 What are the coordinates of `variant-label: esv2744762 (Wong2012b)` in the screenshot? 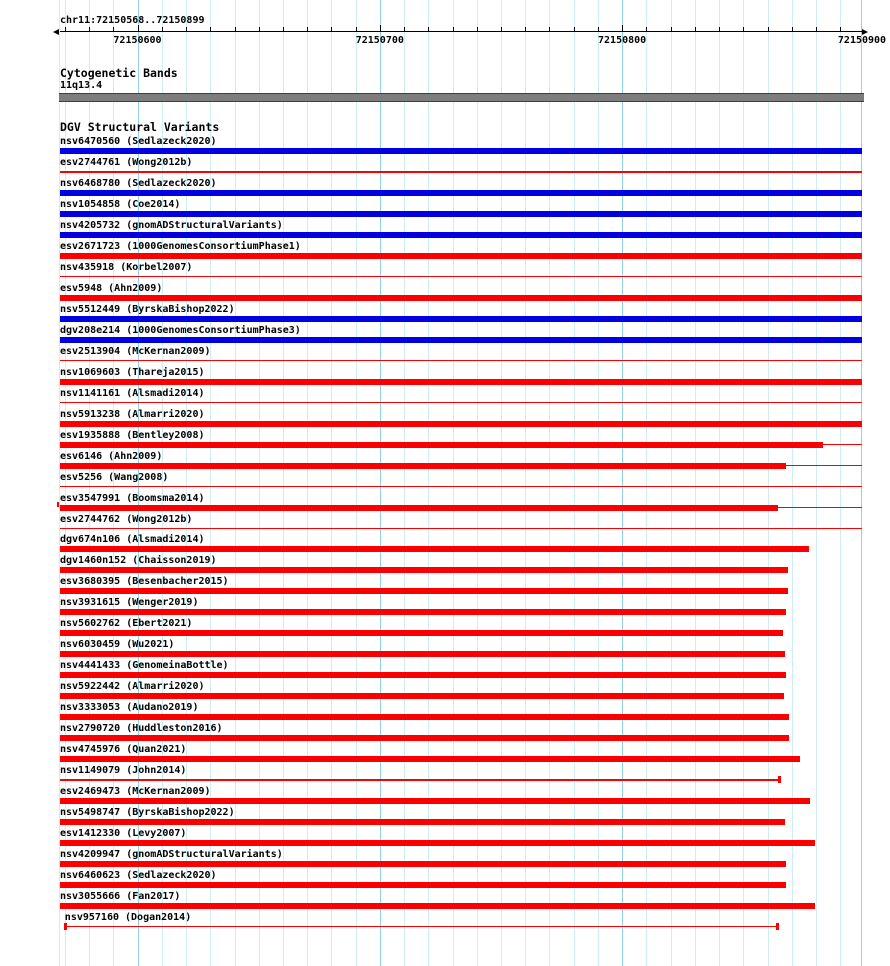 It's located at (126, 519).